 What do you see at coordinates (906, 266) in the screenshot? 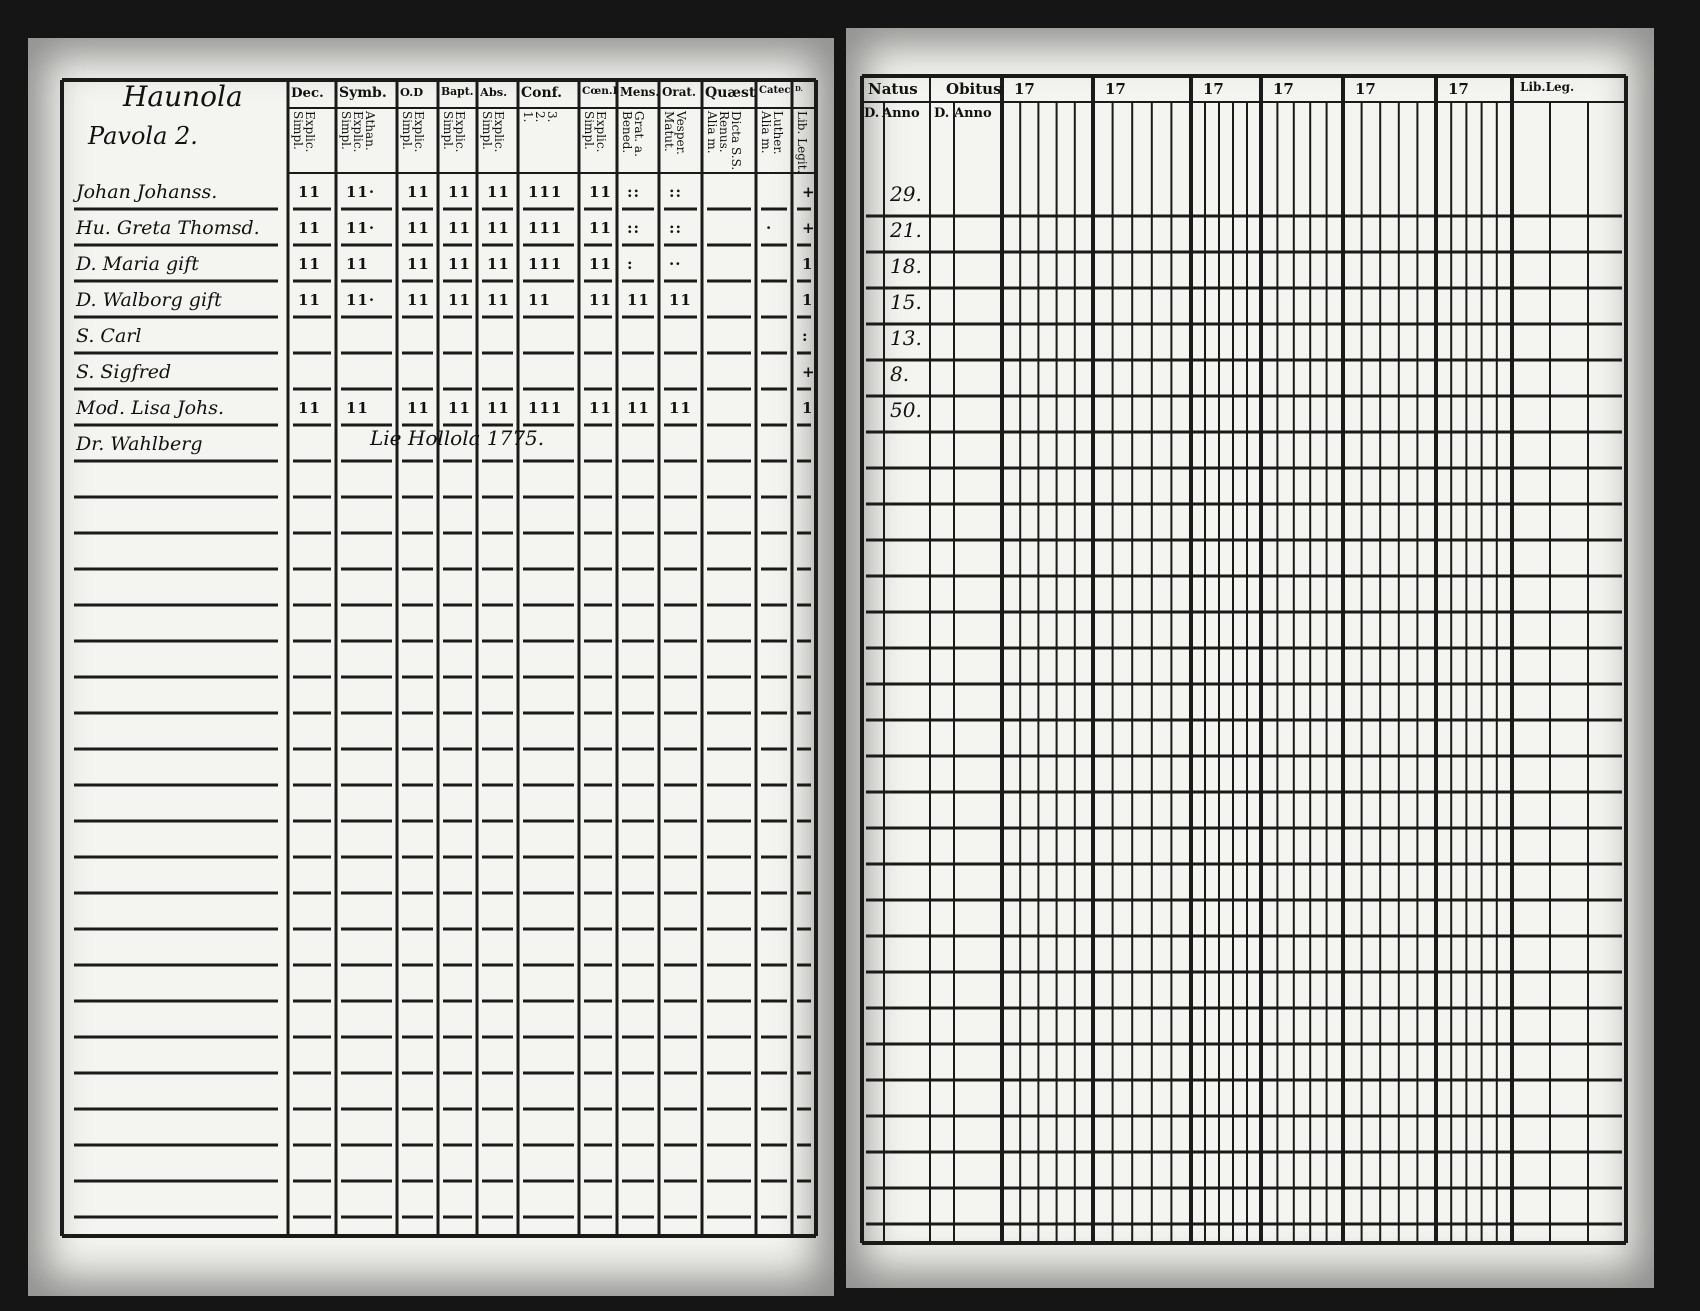
I see `birth-year: 18.` at bounding box center [906, 266].